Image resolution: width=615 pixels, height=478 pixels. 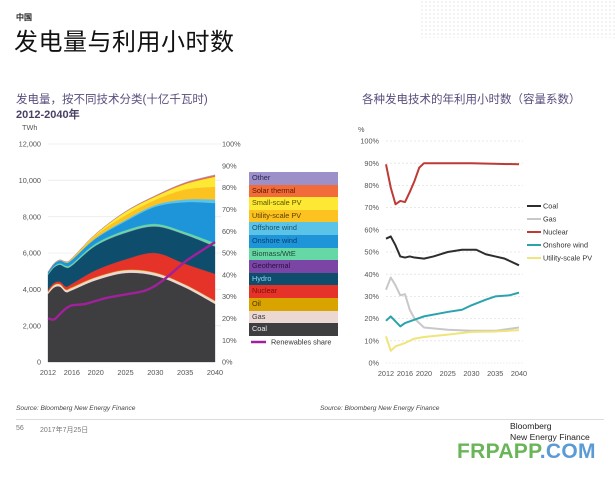 I want to click on left-x-tick-label: 2040, so click(x=215, y=372).